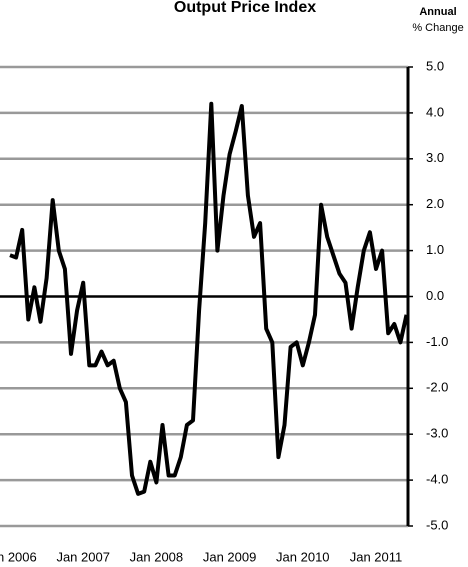 This screenshot has width=468, height=567. Describe the element at coordinates (435, 157) in the screenshot. I see `y-tick-label: 3.0` at that location.